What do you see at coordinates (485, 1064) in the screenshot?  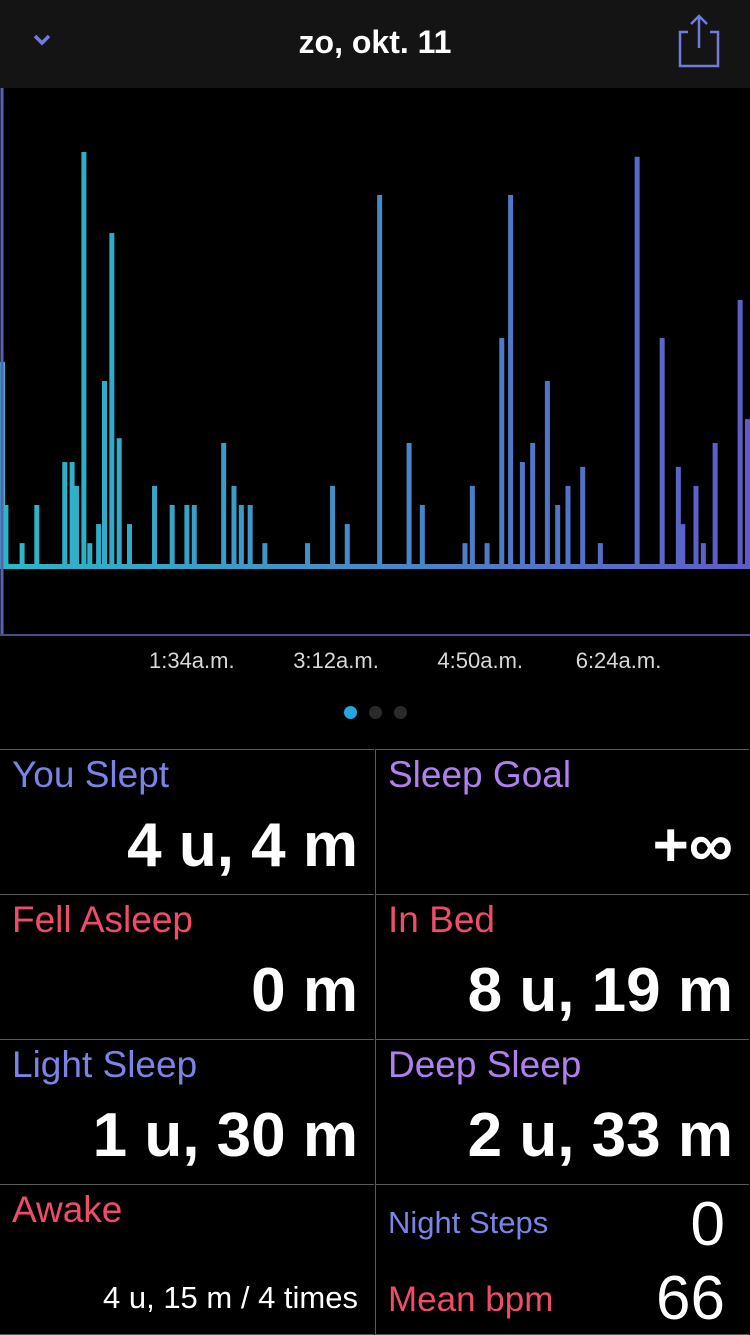 I see `stat-label: Deep Sleep` at bounding box center [485, 1064].